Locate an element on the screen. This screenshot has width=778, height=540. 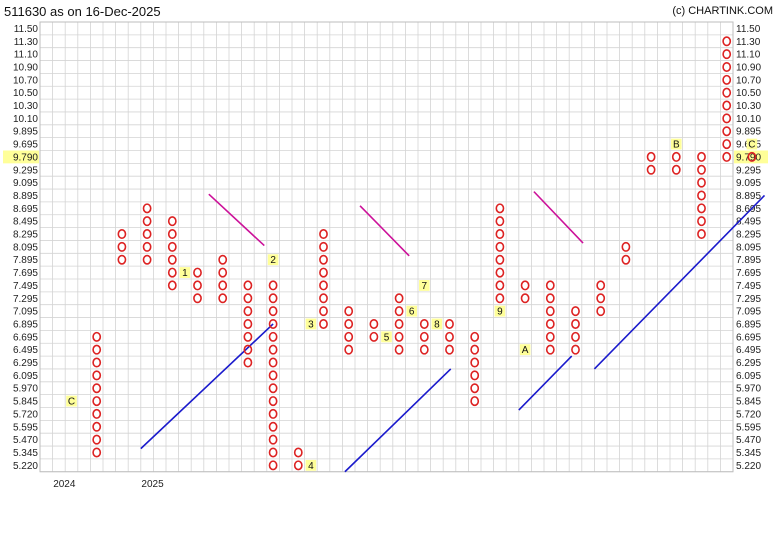
y-tick-label-right: 5.220 is located at coordinates (748, 466).